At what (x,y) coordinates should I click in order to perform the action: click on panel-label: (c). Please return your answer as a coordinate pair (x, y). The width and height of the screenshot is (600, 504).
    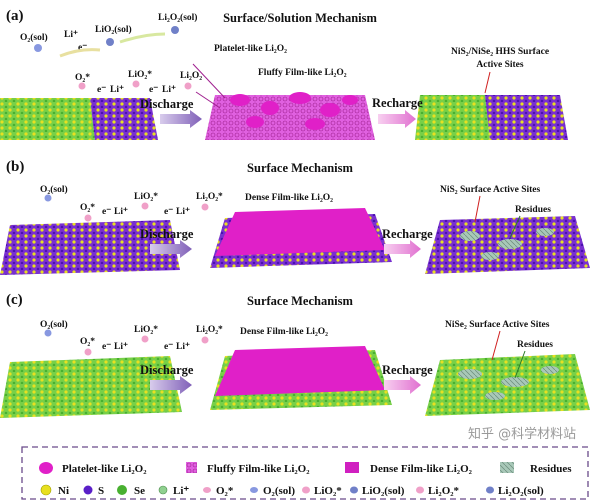
    Looking at the image, I should click on (14, 300).